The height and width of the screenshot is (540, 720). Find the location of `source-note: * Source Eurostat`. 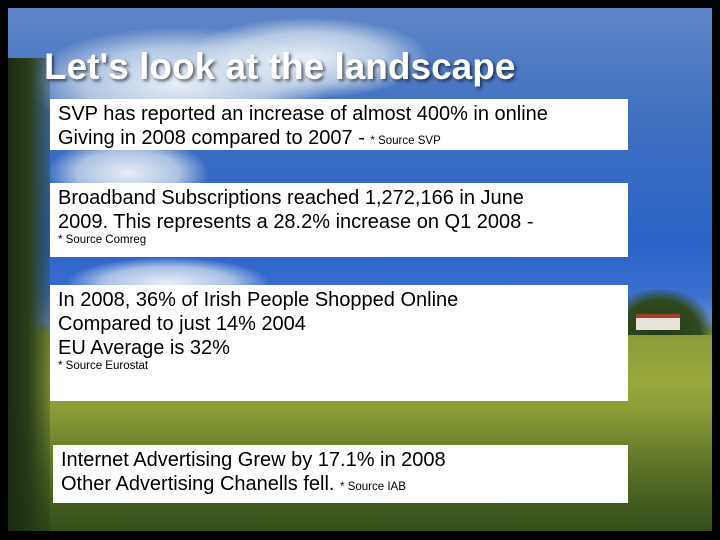

source-note: * Source Eurostat is located at coordinates (103, 366).